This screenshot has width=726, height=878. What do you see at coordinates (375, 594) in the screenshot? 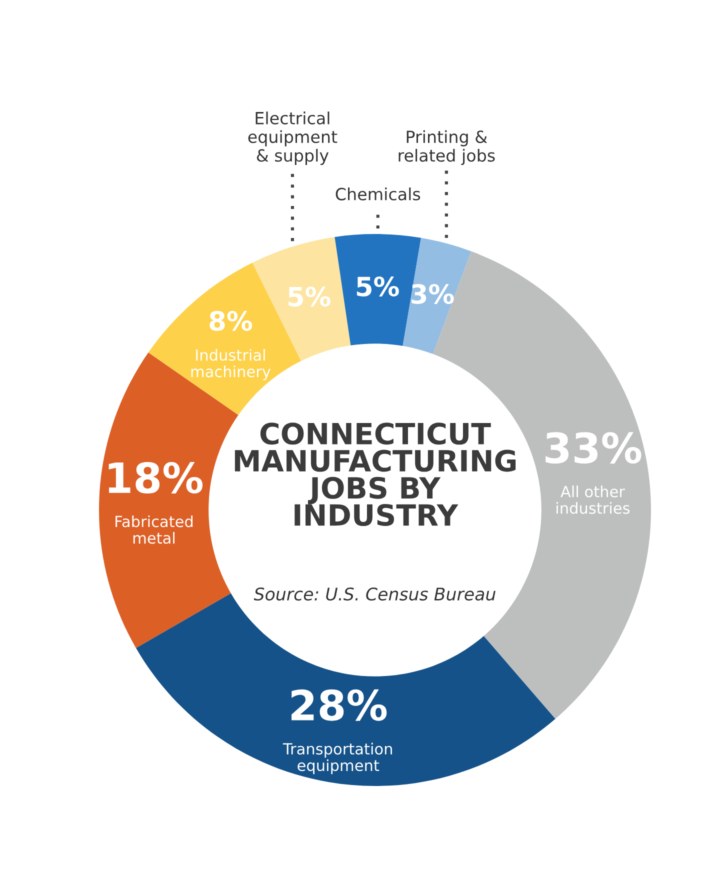
I see `source-note: Source: U.S. Census Bureau` at bounding box center [375, 594].